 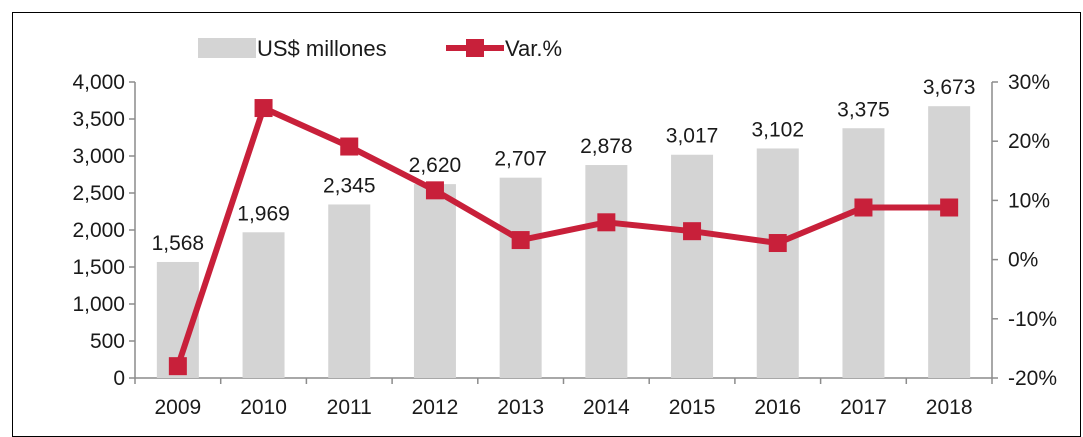 I want to click on left-tick-label: 2,000, so click(x=98, y=230).